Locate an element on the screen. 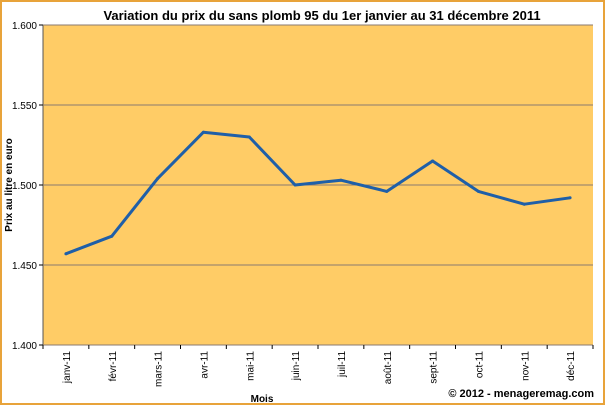 The width and height of the screenshot is (605, 405). y-tick-label: 1.550 is located at coordinates (24, 106).